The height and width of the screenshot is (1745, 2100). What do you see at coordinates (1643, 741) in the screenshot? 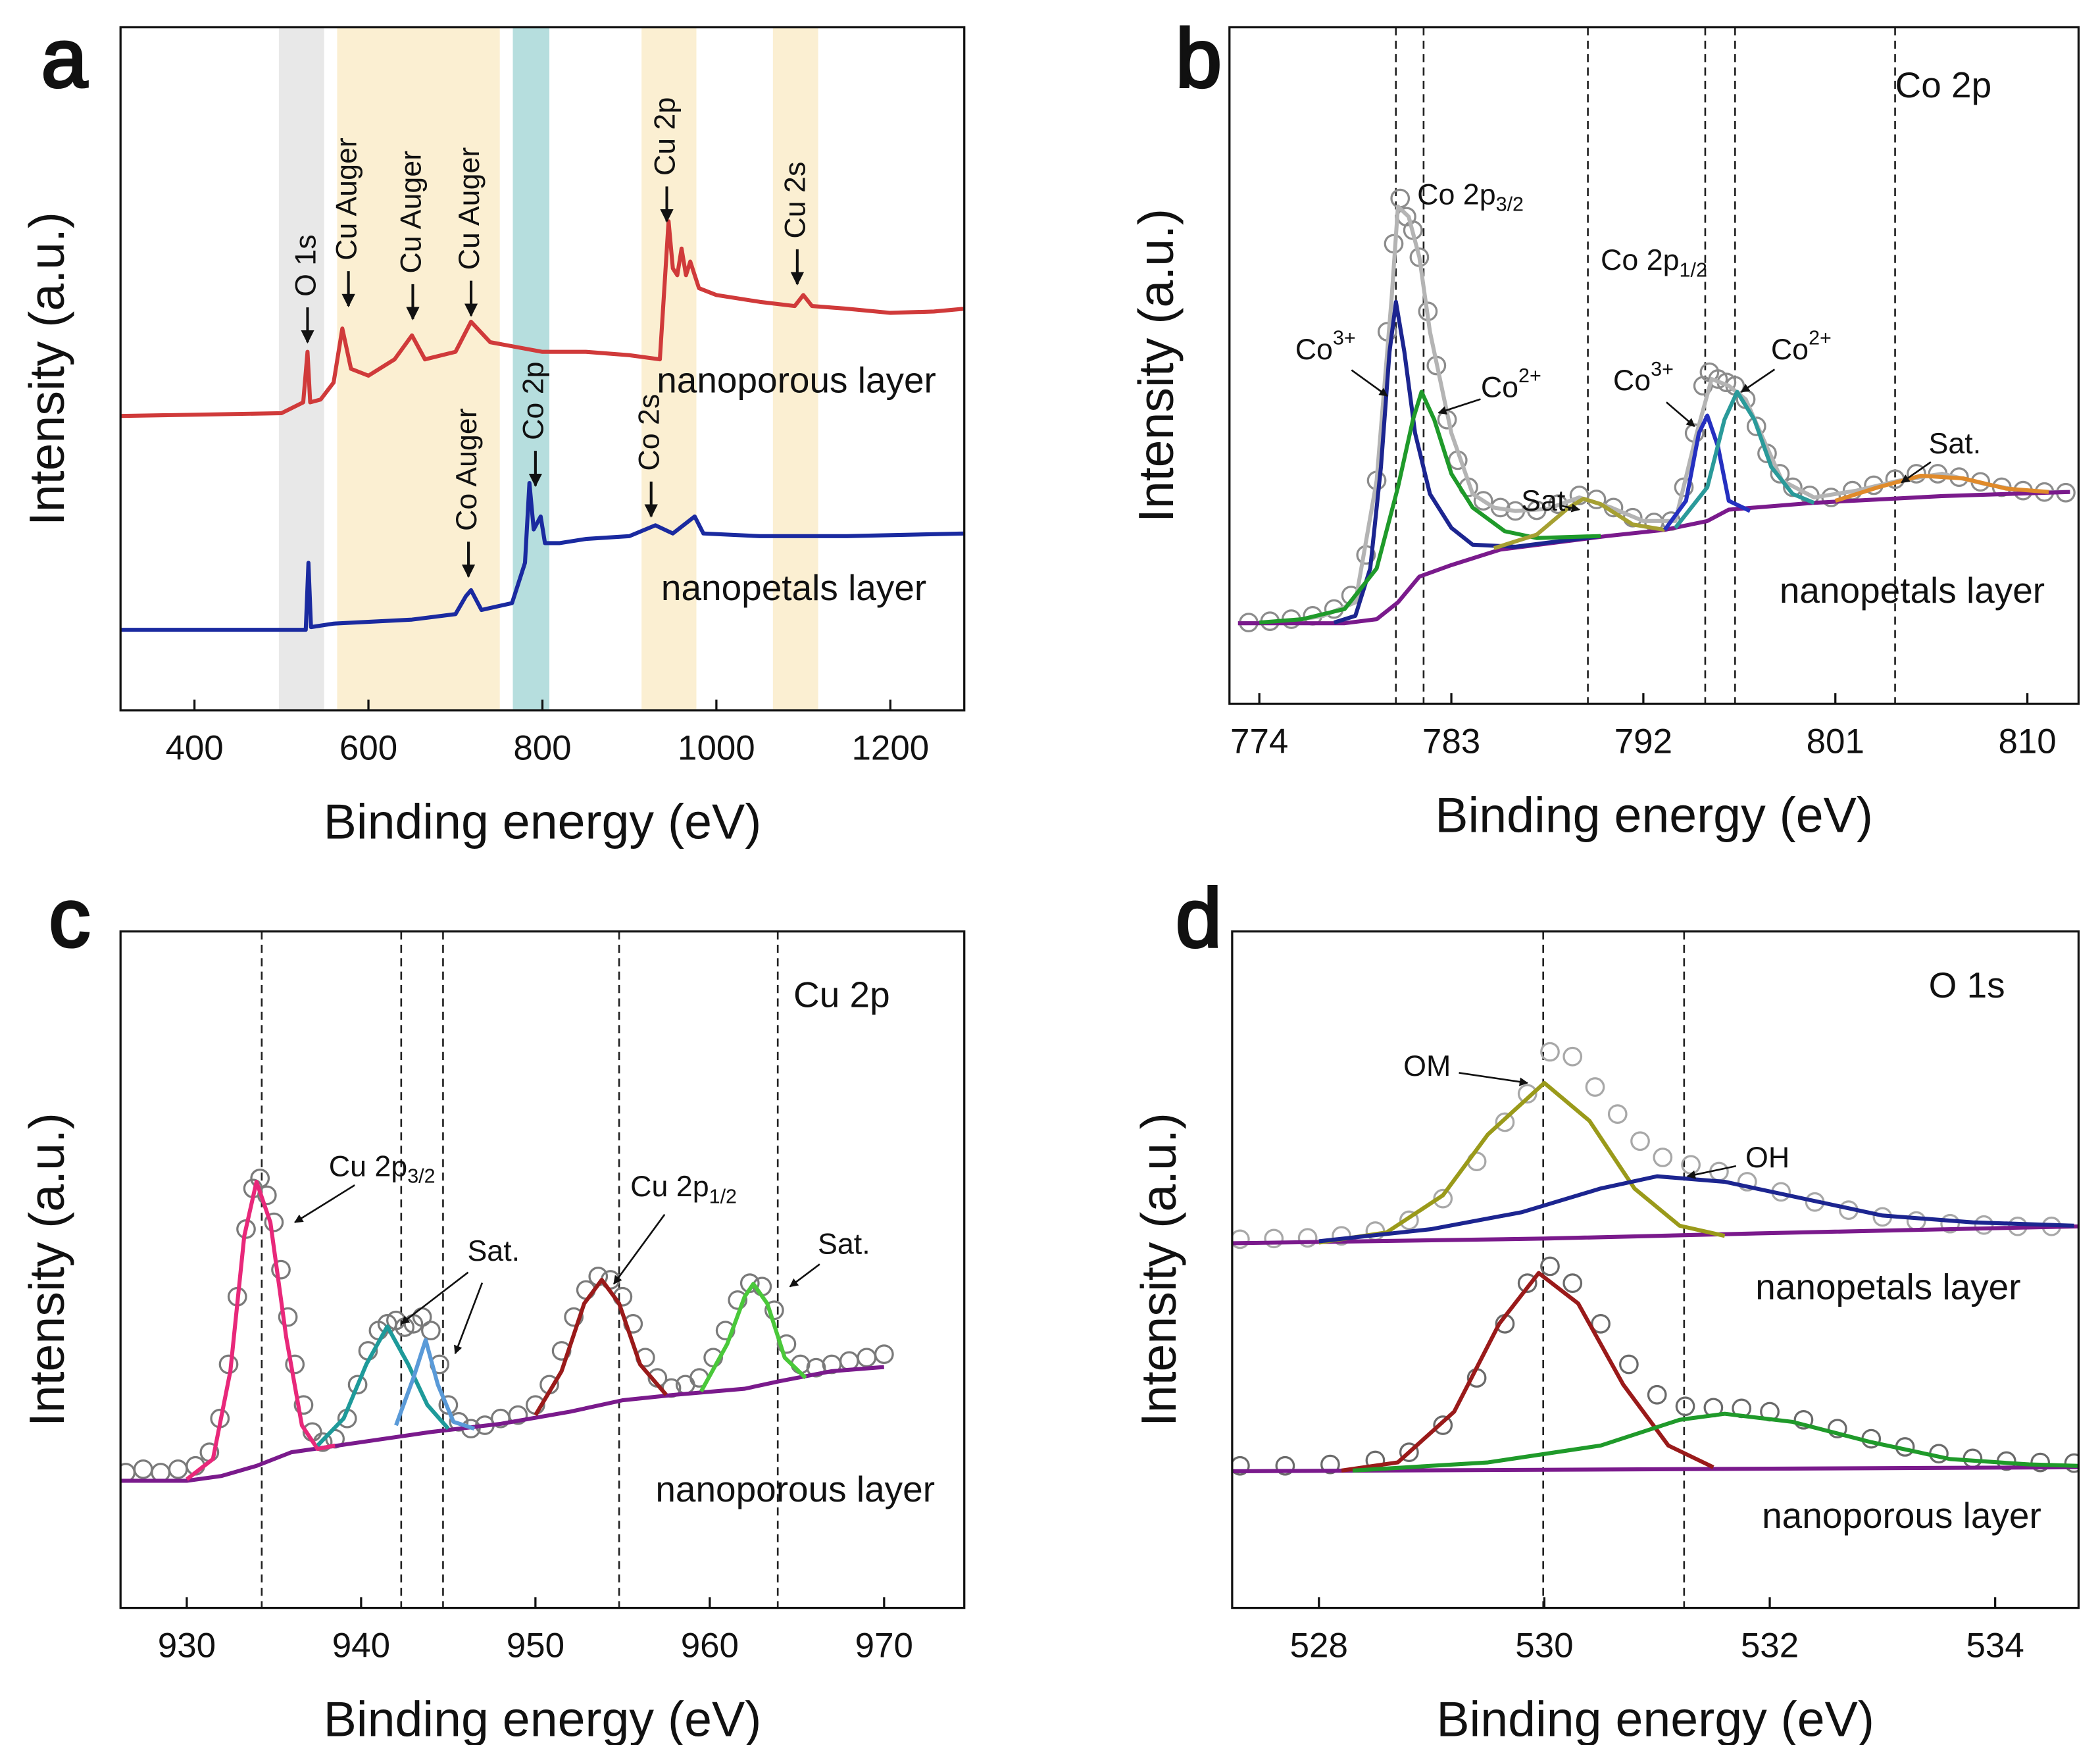
I see `x-tick-label: 792` at bounding box center [1643, 741].